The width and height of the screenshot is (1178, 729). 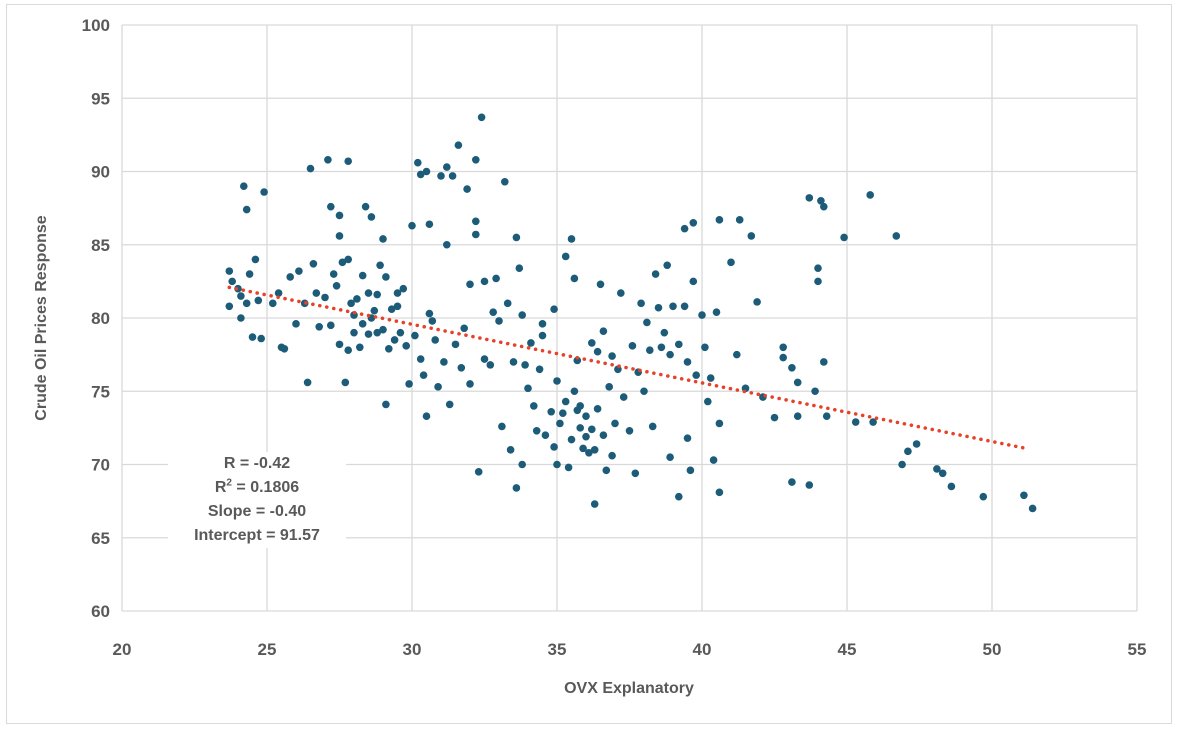 I want to click on y-tick-label: 80, so click(x=100, y=318).